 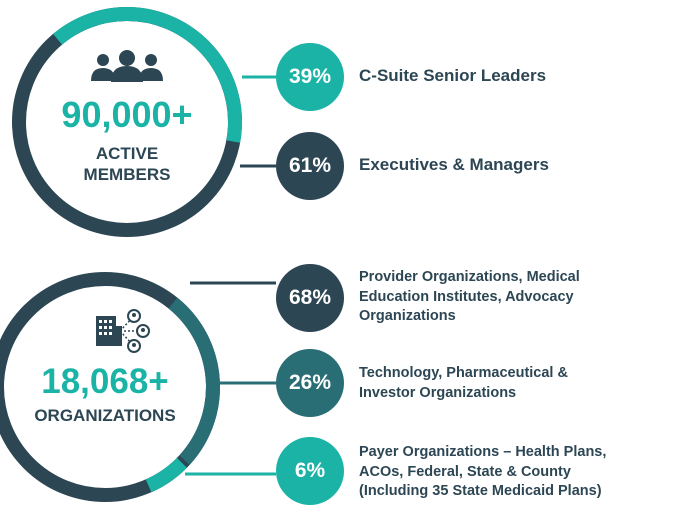 I want to click on label-technology-line1: Technology, Pharmaceutical &, so click(x=463, y=373).